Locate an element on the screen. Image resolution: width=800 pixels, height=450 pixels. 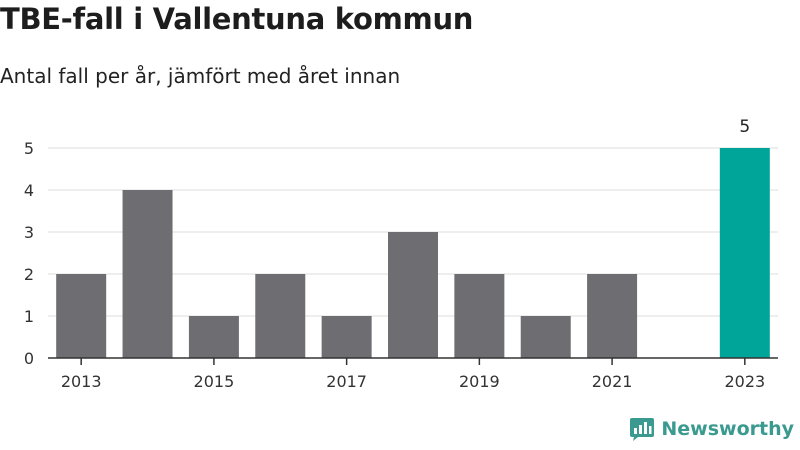
brand-name: Newsworthy is located at coordinates (727, 429).